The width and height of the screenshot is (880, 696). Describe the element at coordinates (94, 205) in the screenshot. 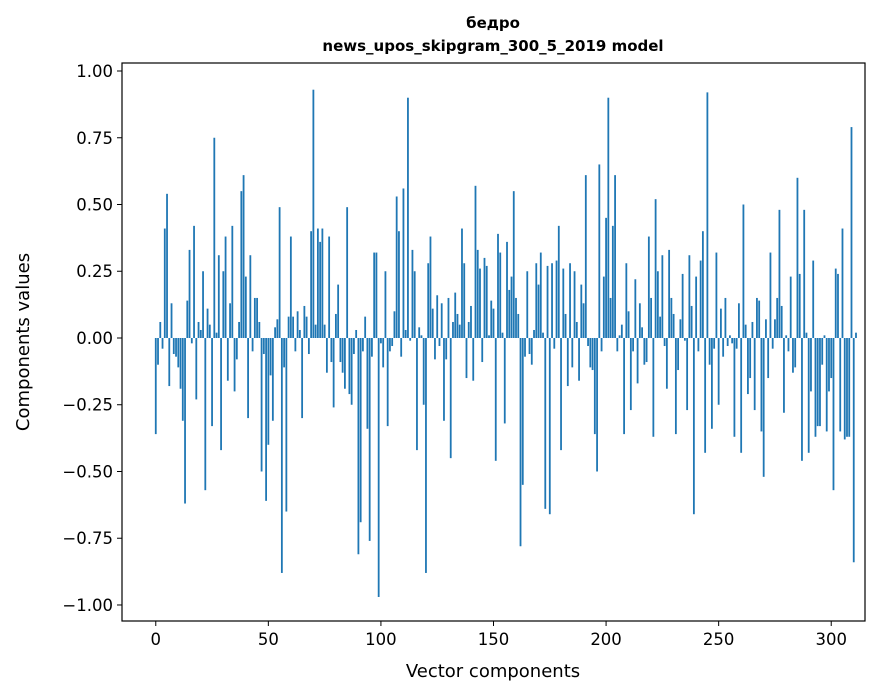

I see `y-tick-label: 0.50` at that location.